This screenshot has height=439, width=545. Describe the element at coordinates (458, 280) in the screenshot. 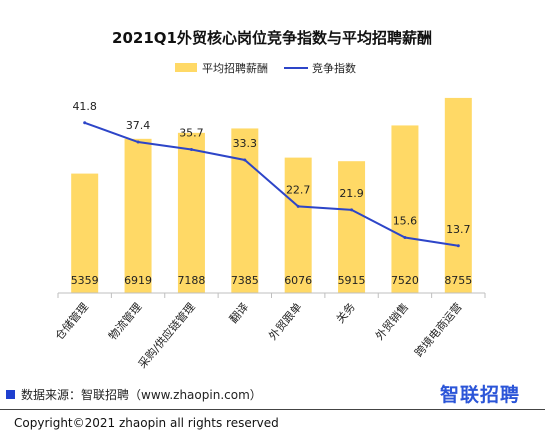

I see `bar-value-label: 8755` at that location.